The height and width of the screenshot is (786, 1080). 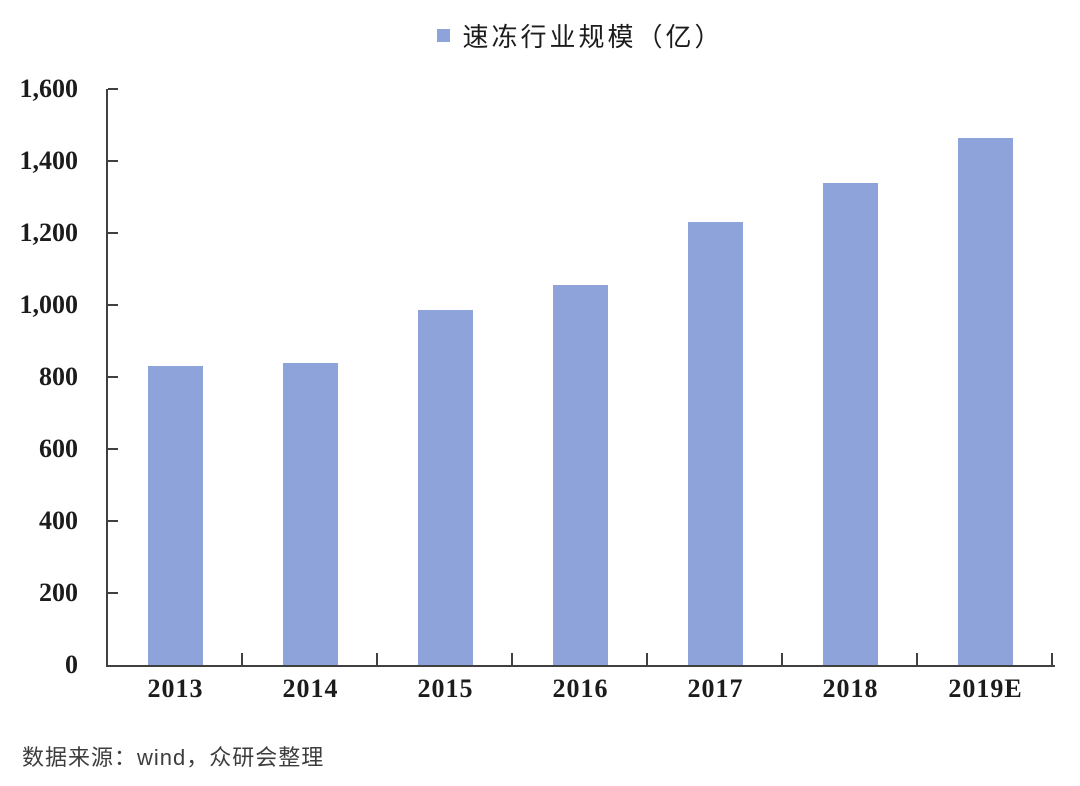 I want to click on y-axis-line, so click(x=107, y=378).